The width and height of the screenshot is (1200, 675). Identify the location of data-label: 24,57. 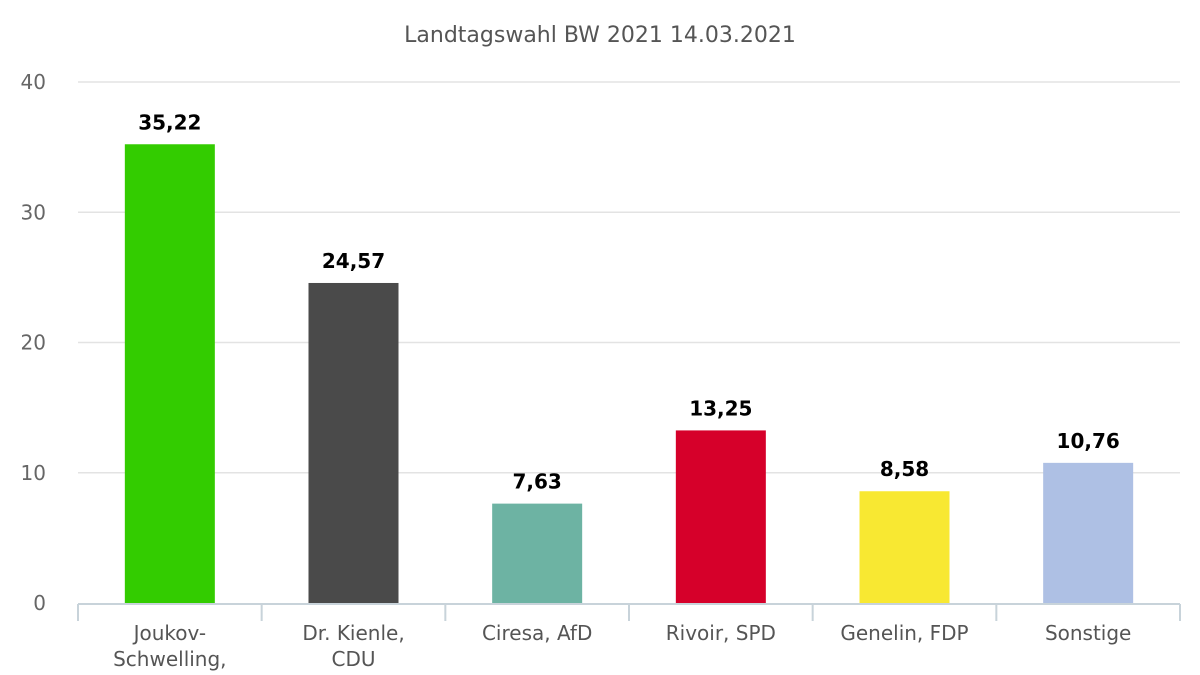
(353, 261).